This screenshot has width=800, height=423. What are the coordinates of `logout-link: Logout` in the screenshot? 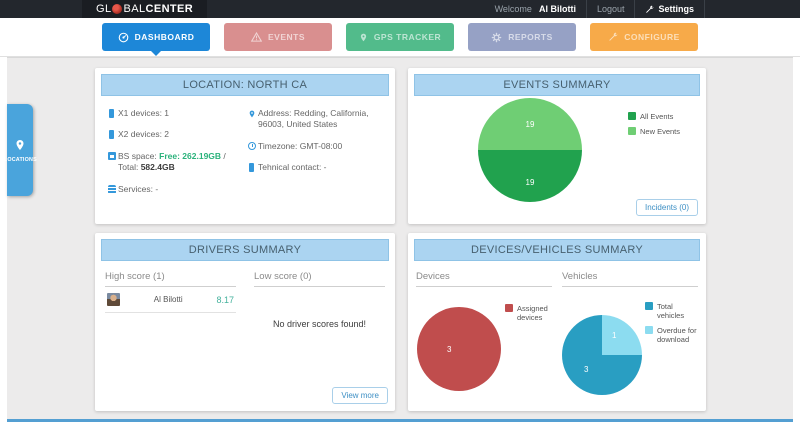 It's located at (611, 9).